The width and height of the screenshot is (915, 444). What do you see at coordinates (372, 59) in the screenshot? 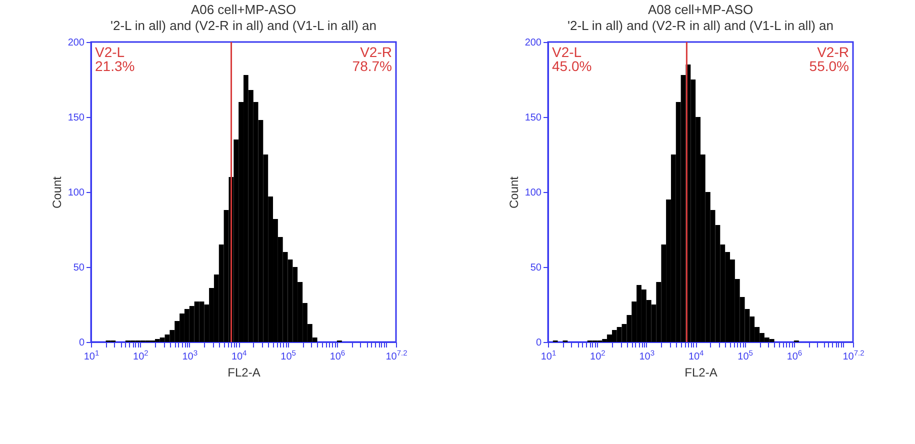
I see `annotation: V2-R 78.7%` at bounding box center [372, 59].